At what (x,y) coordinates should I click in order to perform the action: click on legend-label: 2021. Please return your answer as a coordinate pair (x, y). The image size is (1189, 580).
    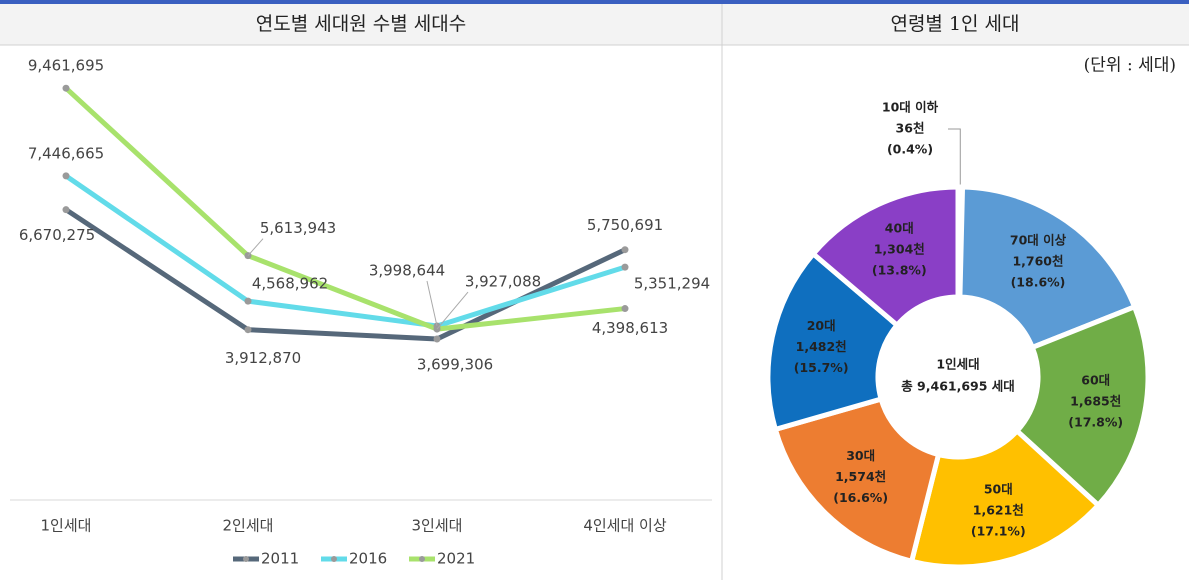
    Looking at the image, I should click on (456, 559).